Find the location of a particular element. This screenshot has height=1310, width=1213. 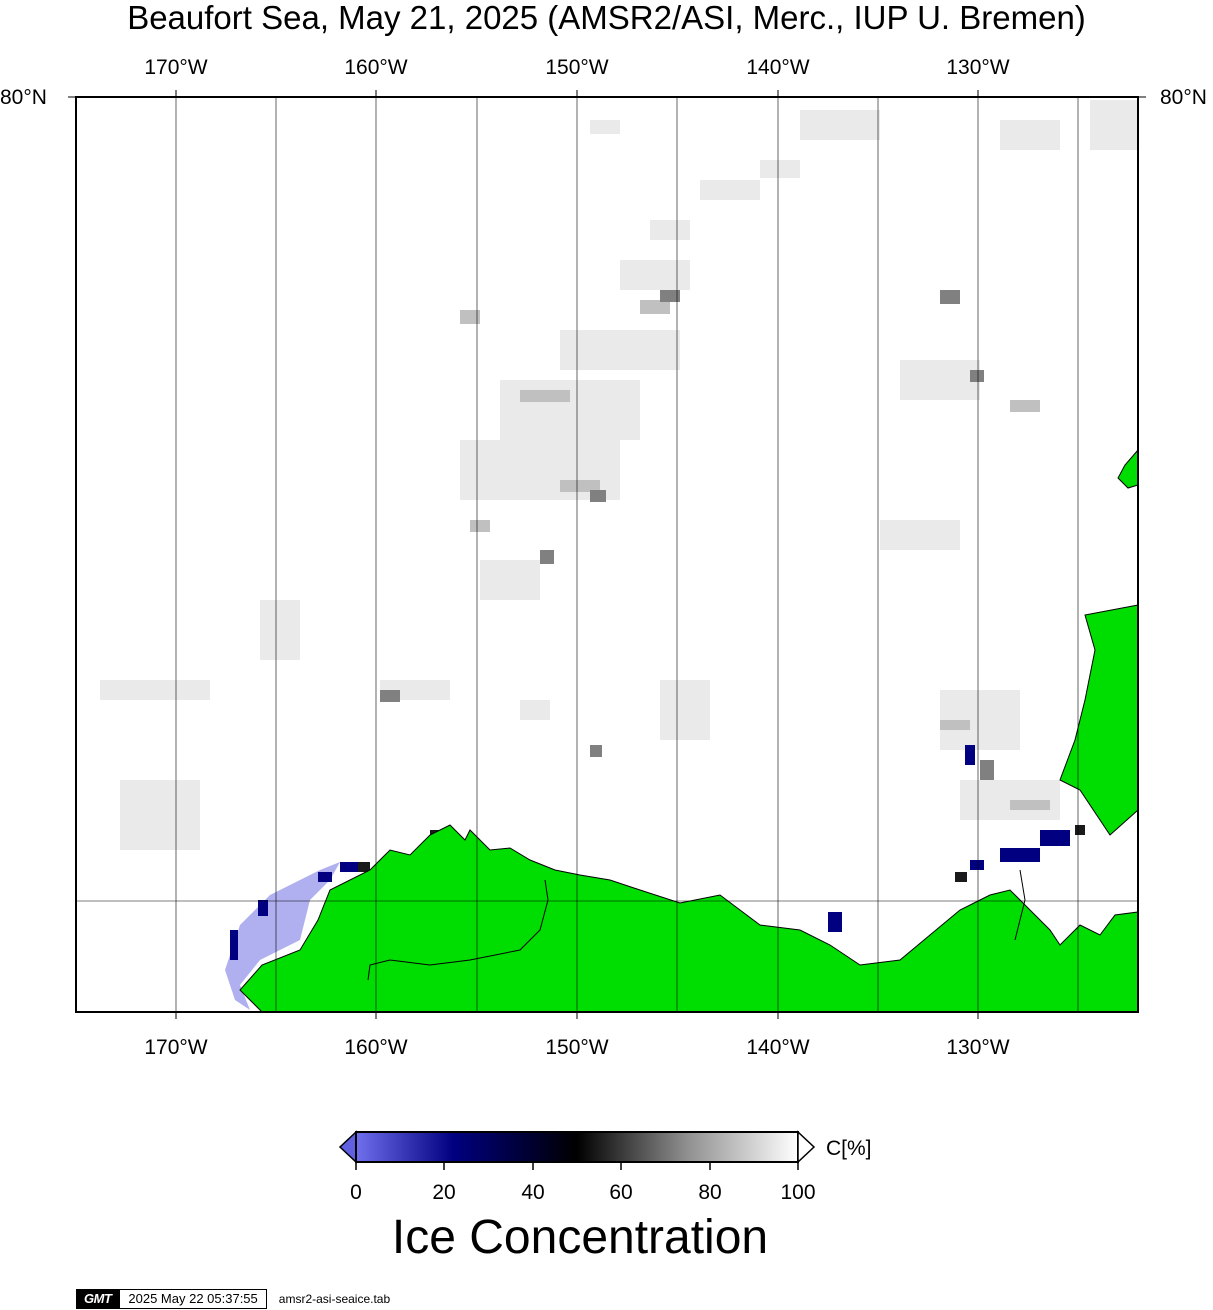

colorbar-tick-label: 60 is located at coordinates (621, 1192).